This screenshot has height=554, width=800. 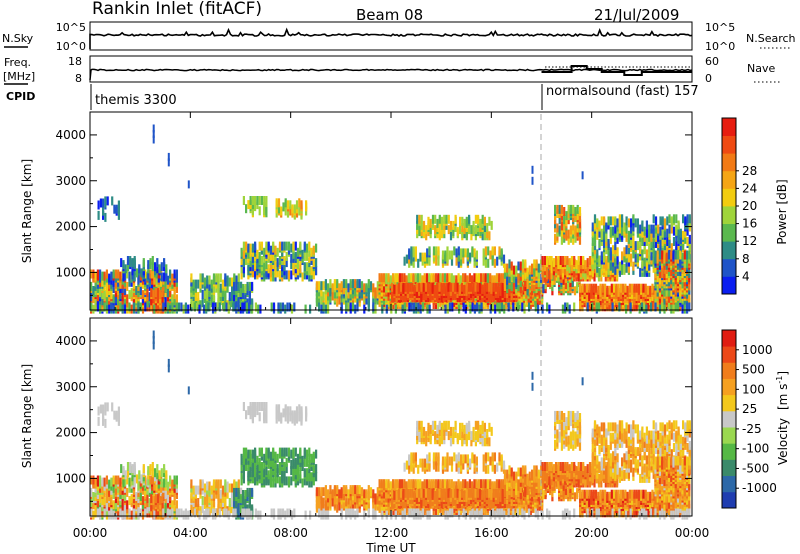 I want to click on freq-tick-top-left: 18, so click(x=75, y=61).